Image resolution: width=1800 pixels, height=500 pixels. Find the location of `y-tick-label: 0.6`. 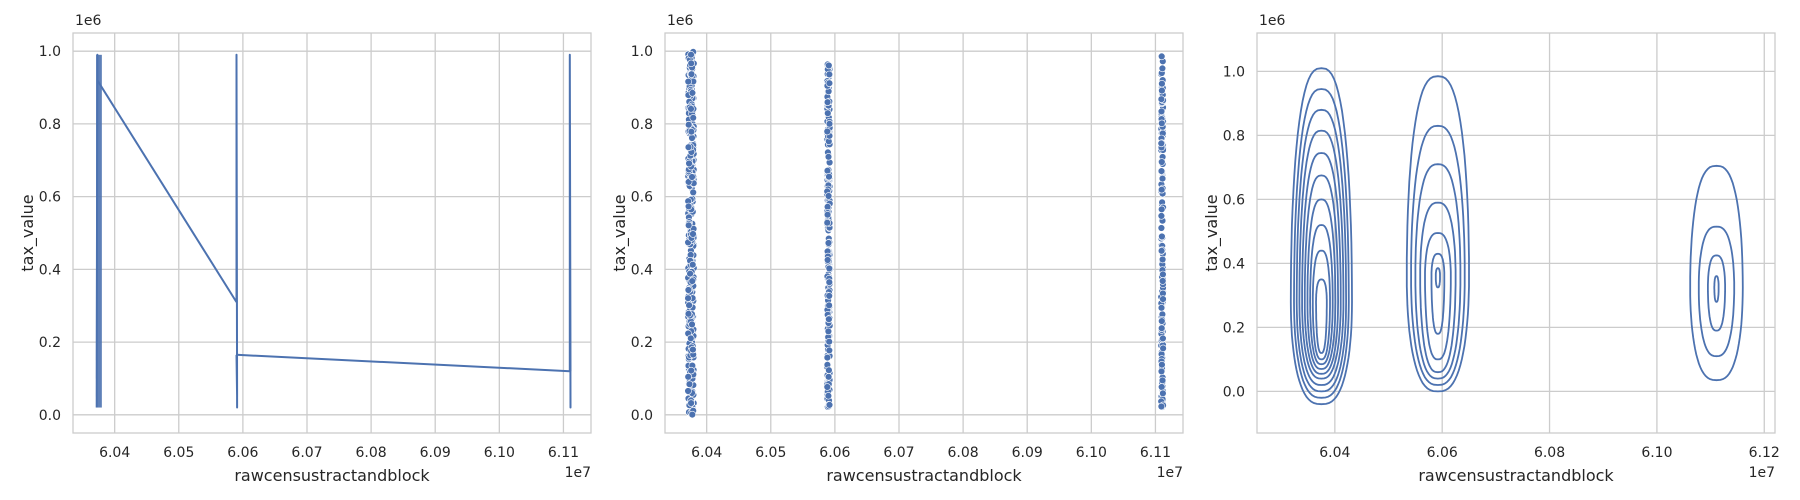

y-tick-label: 0.6 is located at coordinates (642, 198).